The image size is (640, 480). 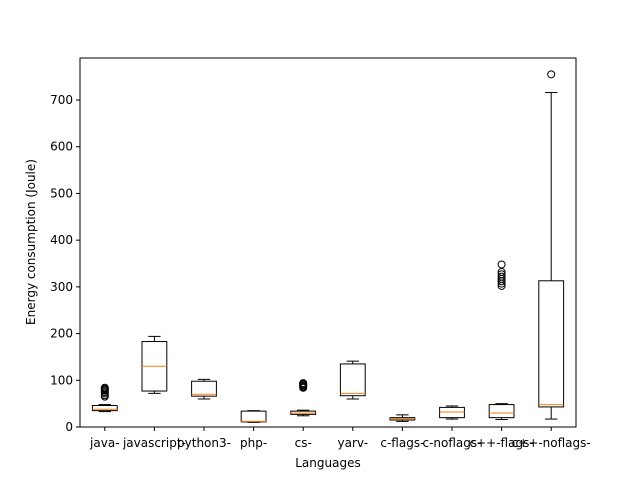 What do you see at coordinates (551, 443) in the screenshot?
I see `x-tick-label: c++-noflags-` at bounding box center [551, 443].